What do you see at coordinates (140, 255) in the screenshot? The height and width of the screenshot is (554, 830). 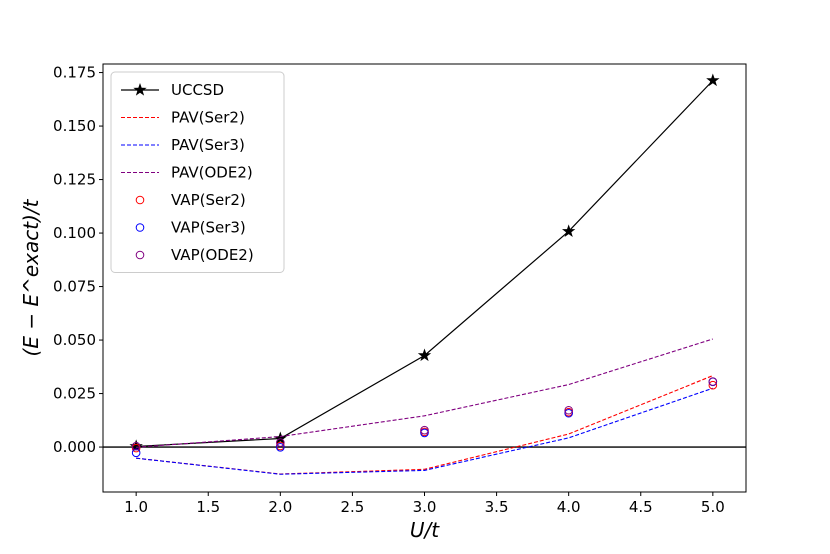 I see `legend-marker-vap-ode2` at bounding box center [140, 255].